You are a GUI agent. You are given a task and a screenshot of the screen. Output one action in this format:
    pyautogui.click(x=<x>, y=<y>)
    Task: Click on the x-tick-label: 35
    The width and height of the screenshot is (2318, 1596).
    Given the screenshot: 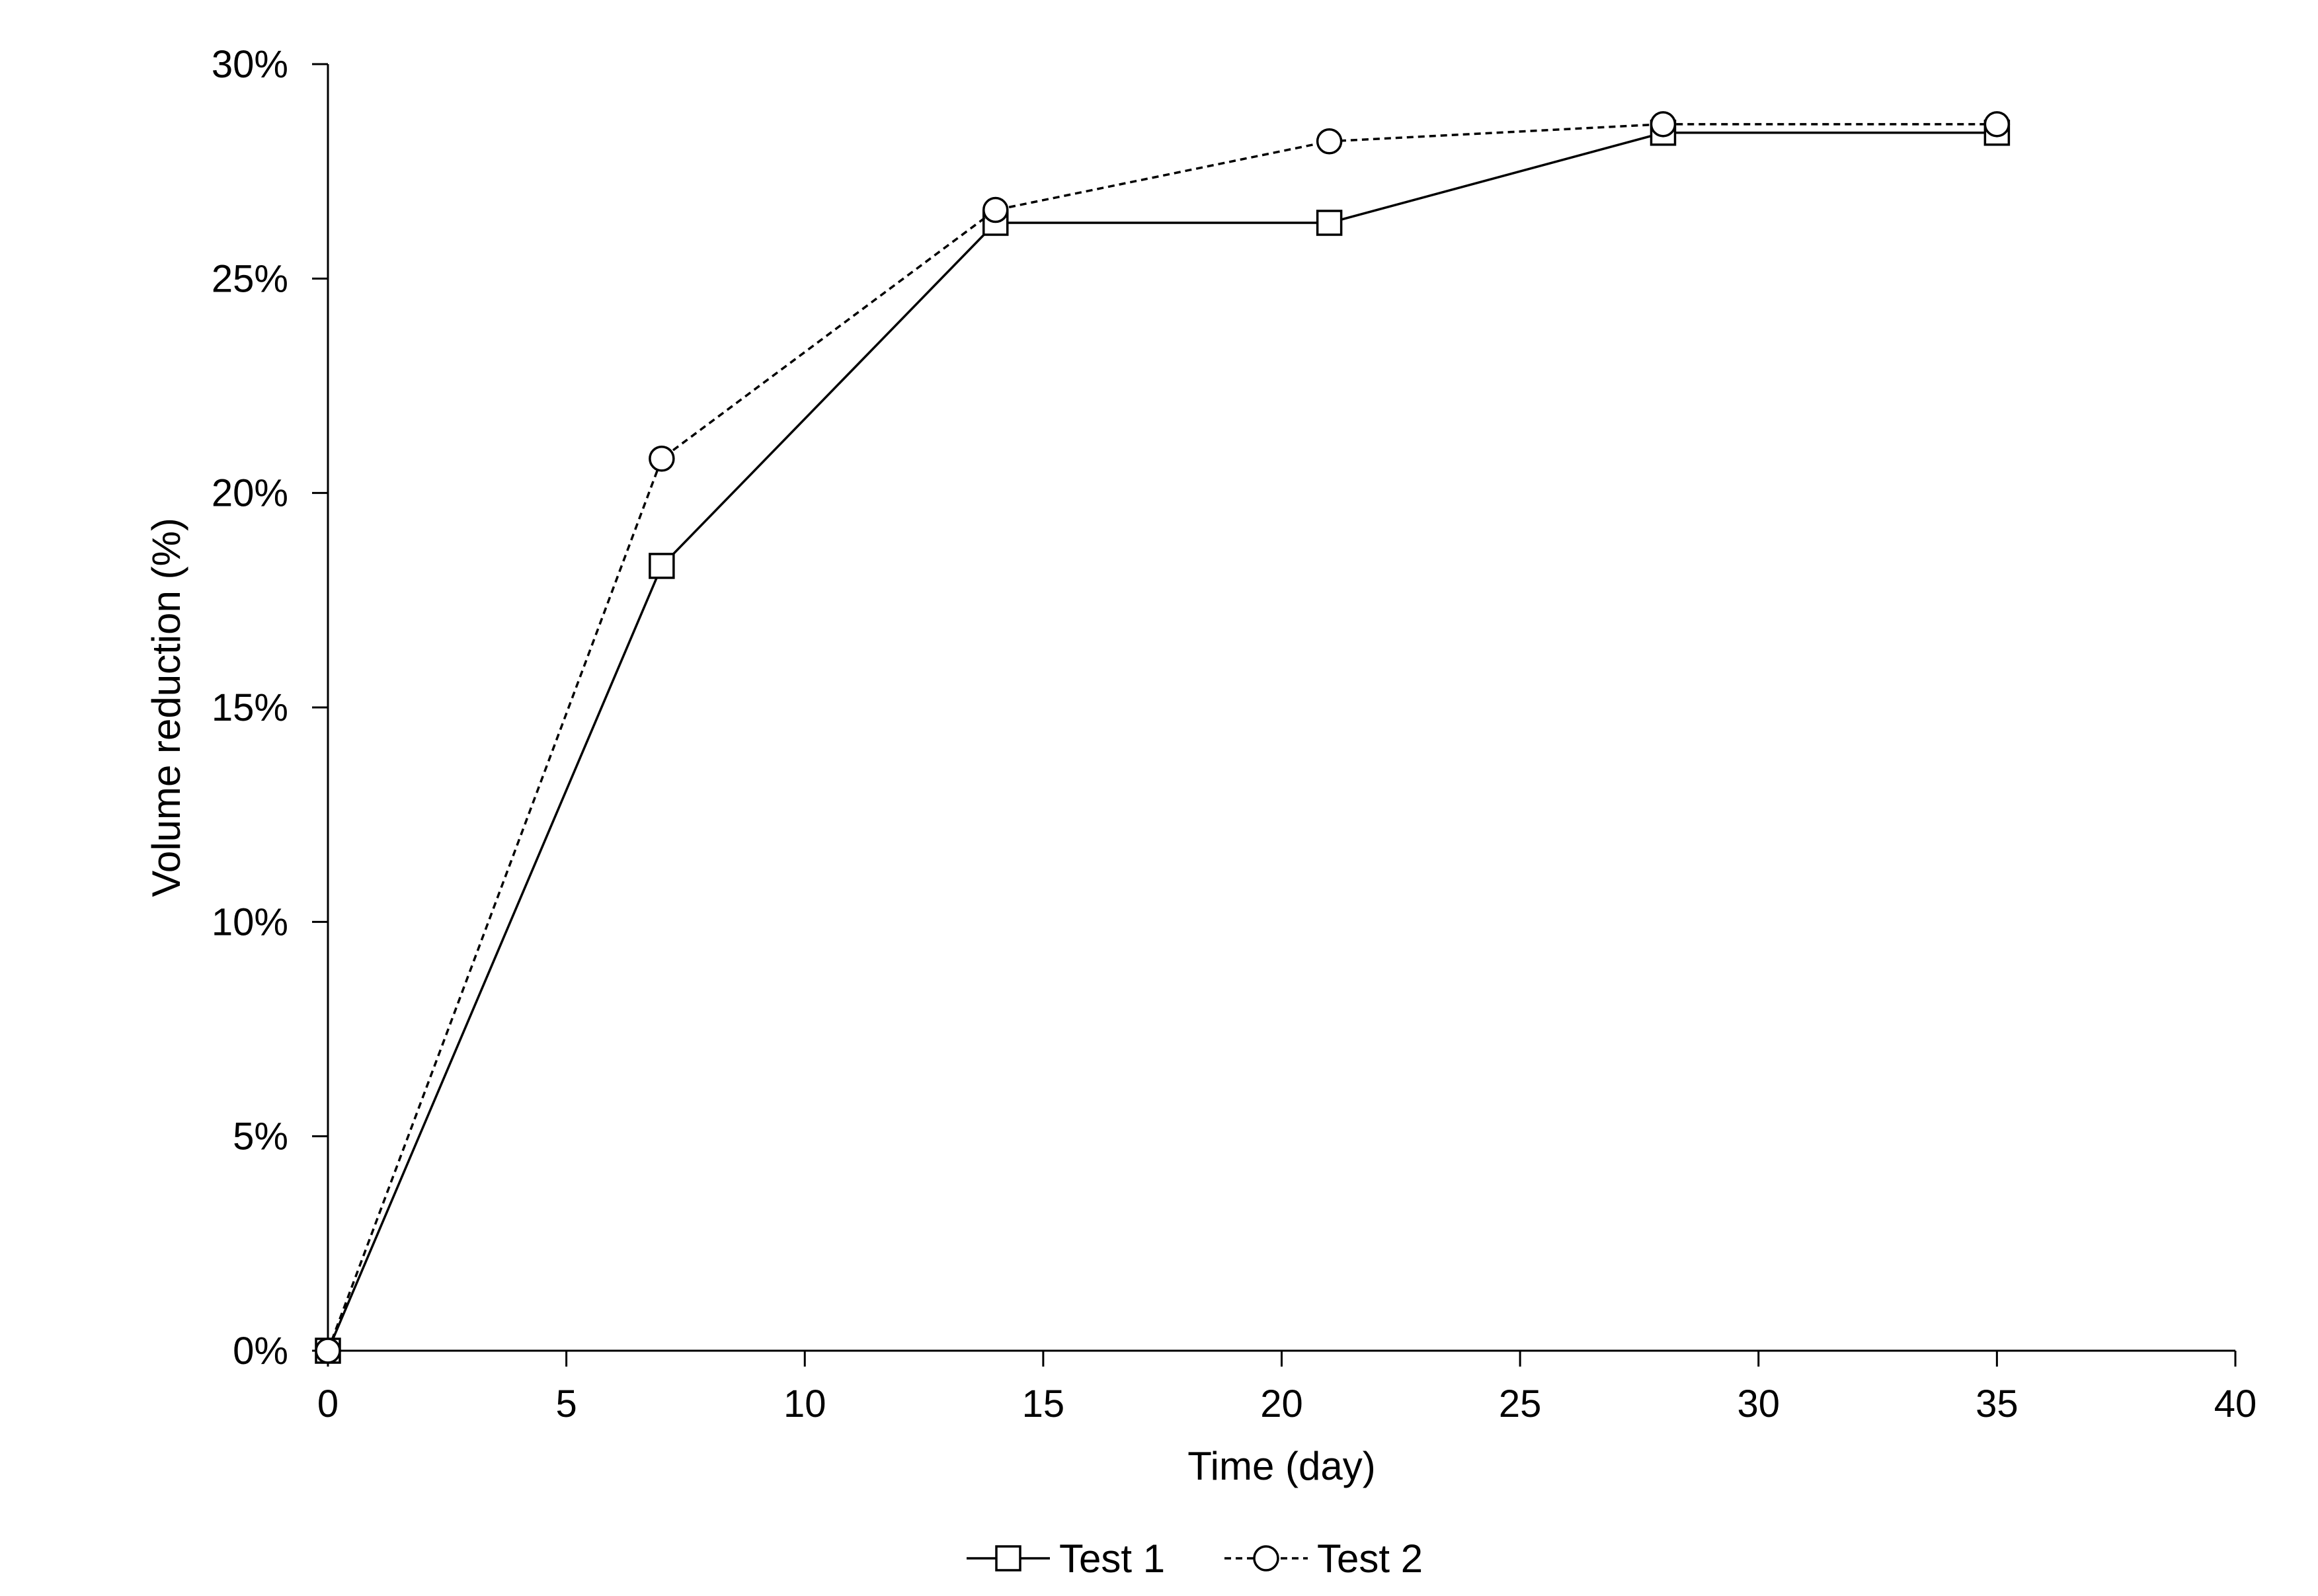 What is the action you would take?
    pyautogui.click(x=1997, y=1403)
    